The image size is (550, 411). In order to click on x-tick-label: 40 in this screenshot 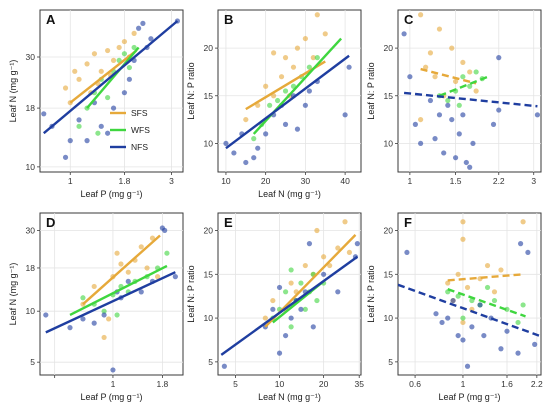, I will do `click(345, 181)`.